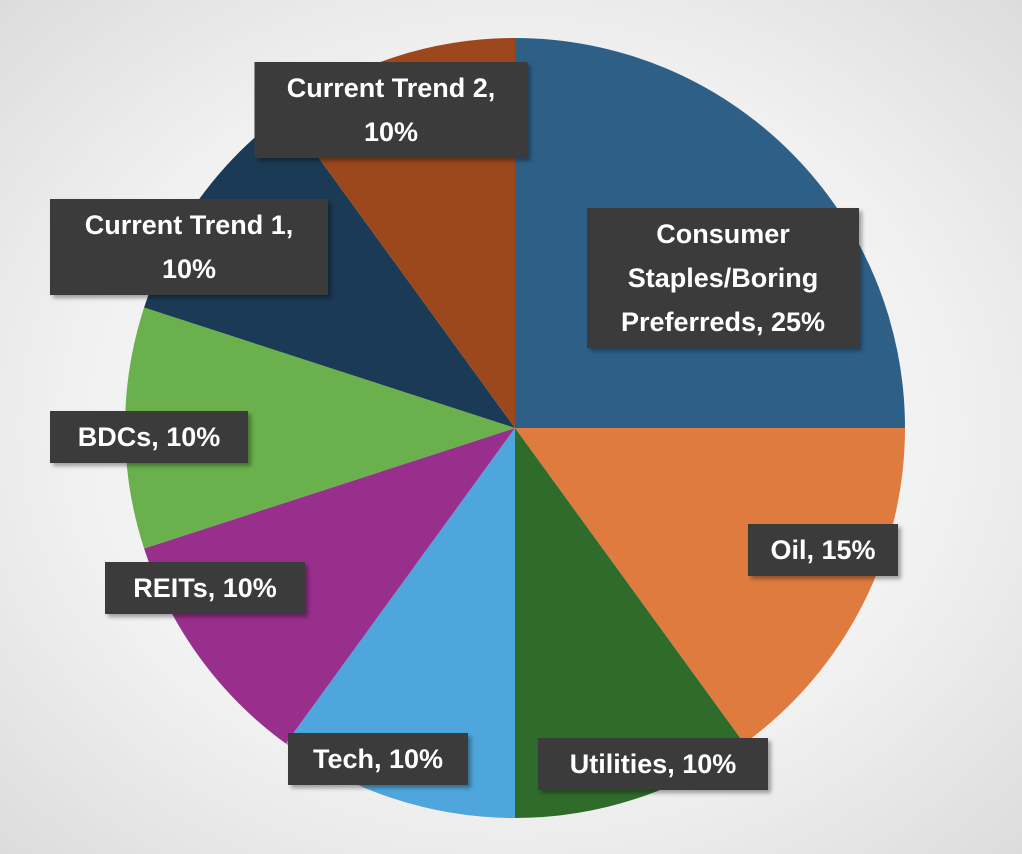 This screenshot has width=1022, height=854. What do you see at coordinates (823, 550) in the screenshot?
I see `data-label: Oil, 15%` at bounding box center [823, 550].